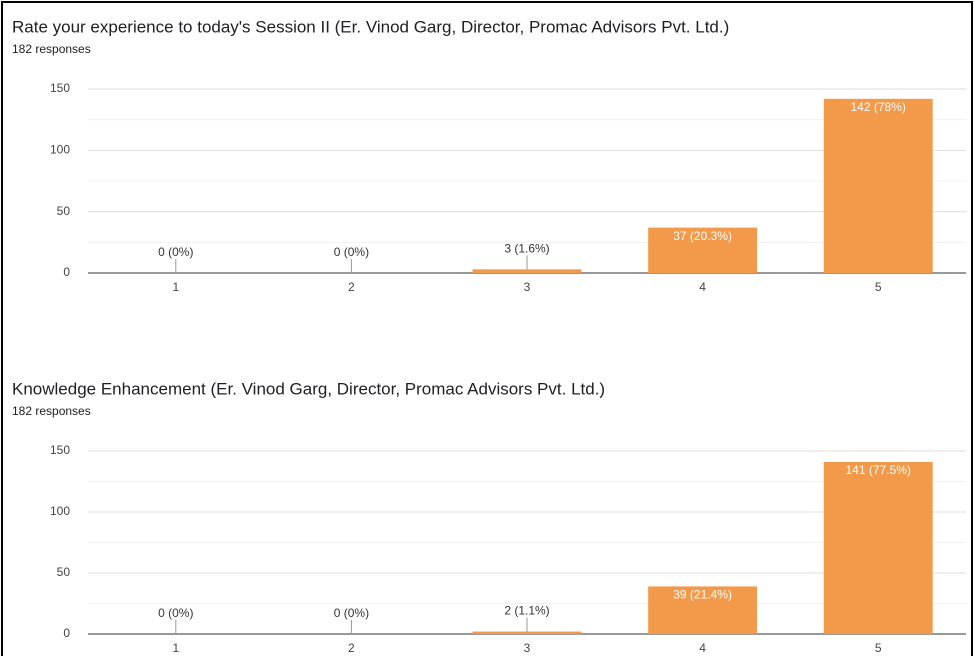  What do you see at coordinates (526, 611) in the screenshot?
I see `value-label: 2 (1.1%)` at bounding box center [526, 611].